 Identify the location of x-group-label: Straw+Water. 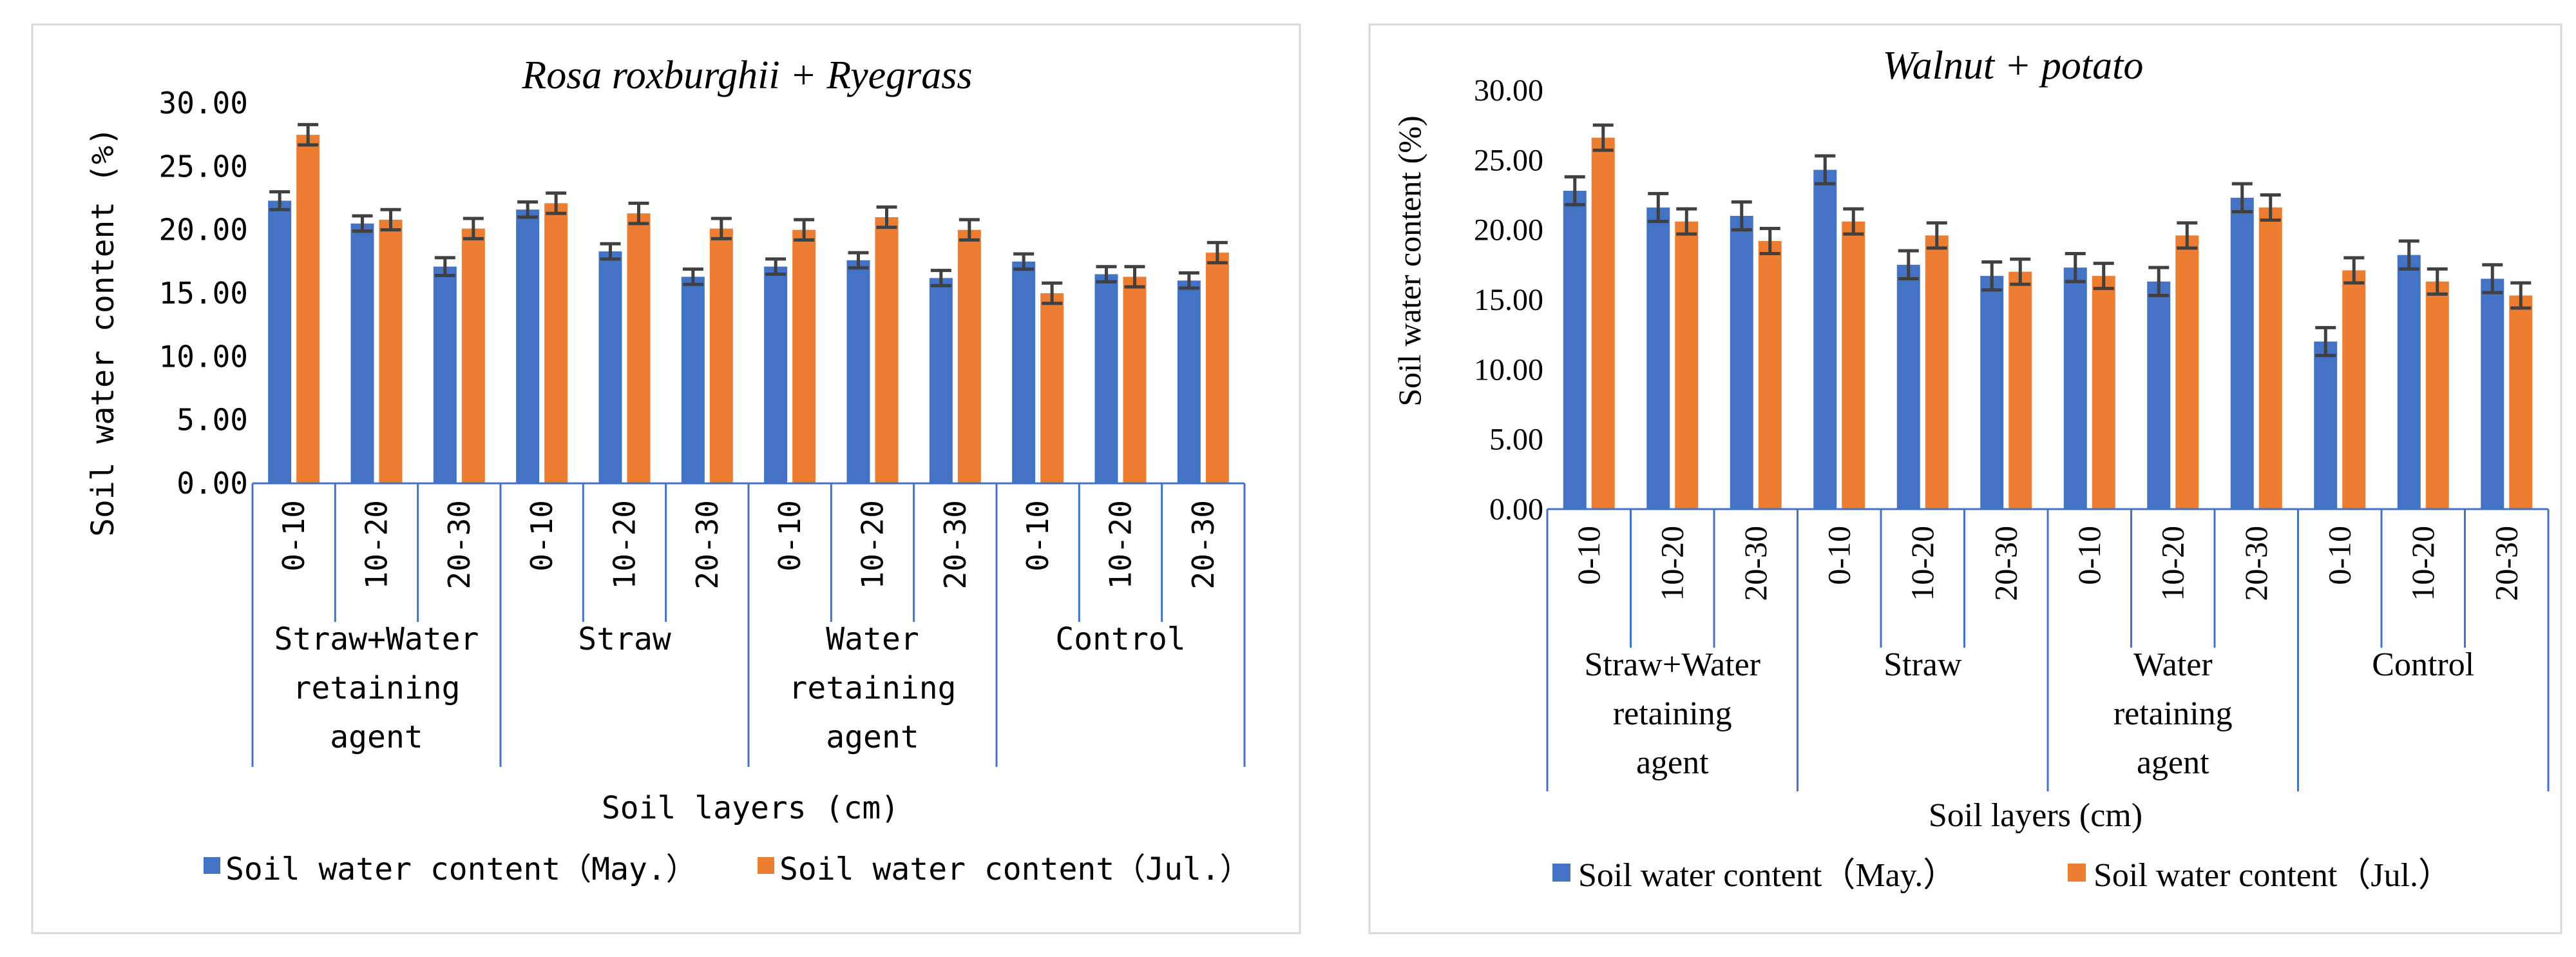
(377, 639).